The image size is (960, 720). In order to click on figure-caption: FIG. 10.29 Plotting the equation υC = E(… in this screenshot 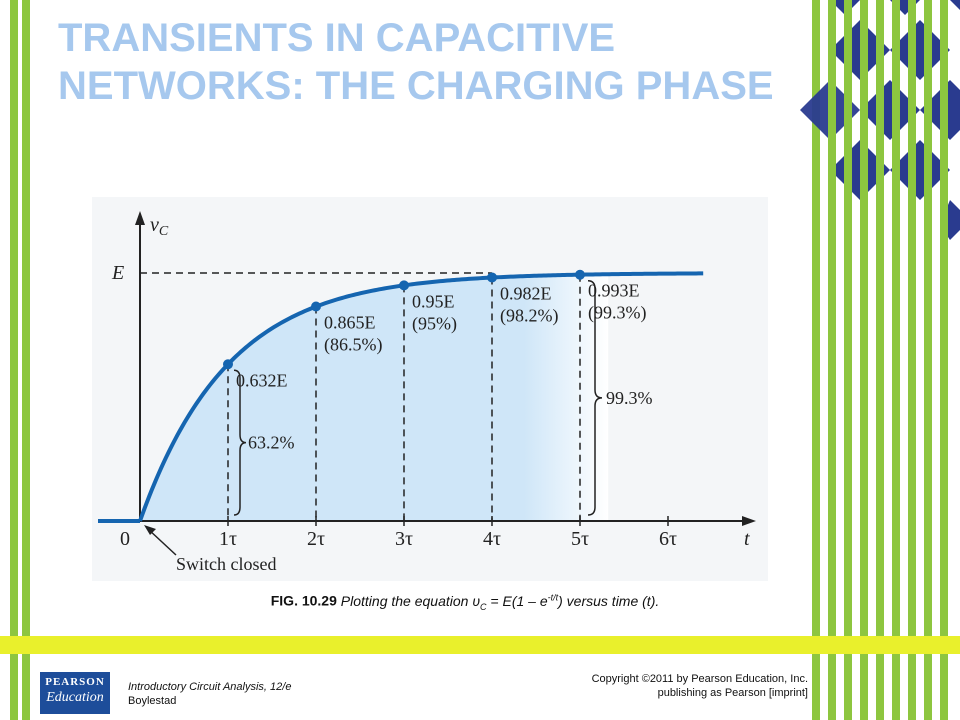, I will do `click(465, 601)`.